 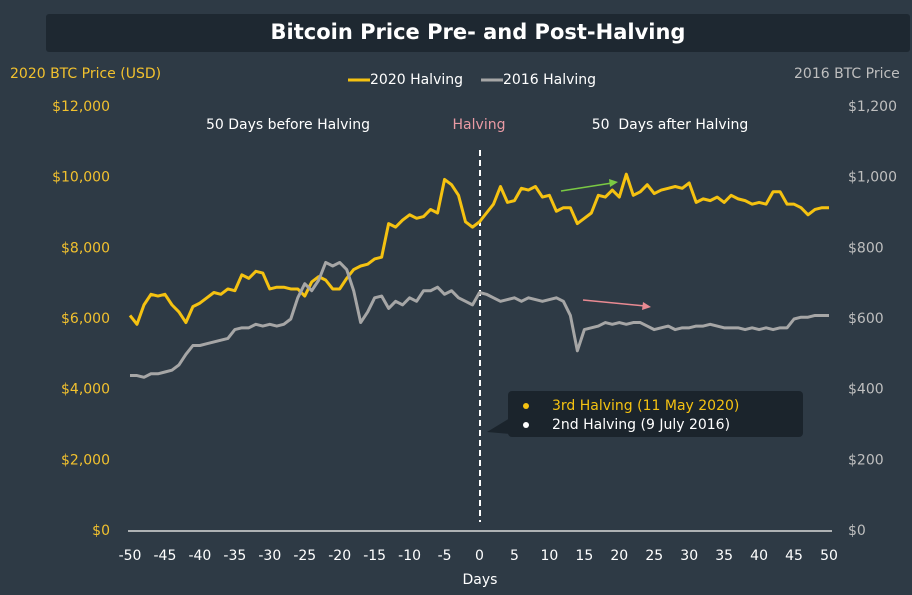 I want to click on title-bar, so click(x=478, y=33).